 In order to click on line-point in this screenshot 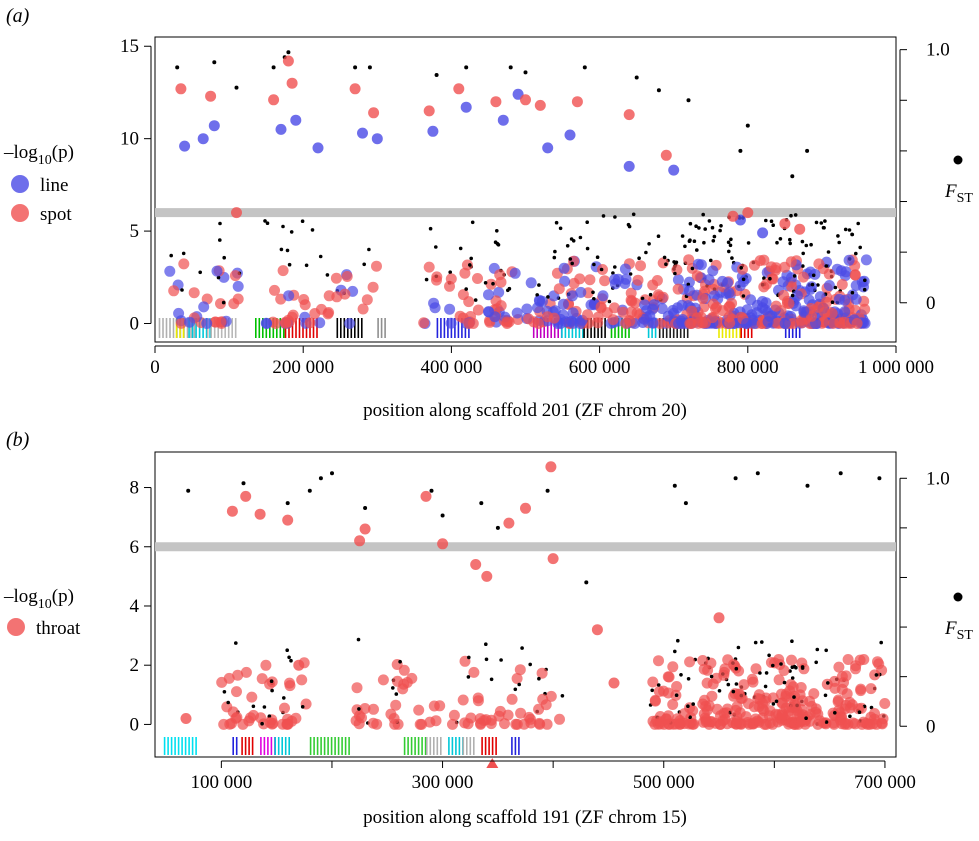, I will do `click(570, 135)`.